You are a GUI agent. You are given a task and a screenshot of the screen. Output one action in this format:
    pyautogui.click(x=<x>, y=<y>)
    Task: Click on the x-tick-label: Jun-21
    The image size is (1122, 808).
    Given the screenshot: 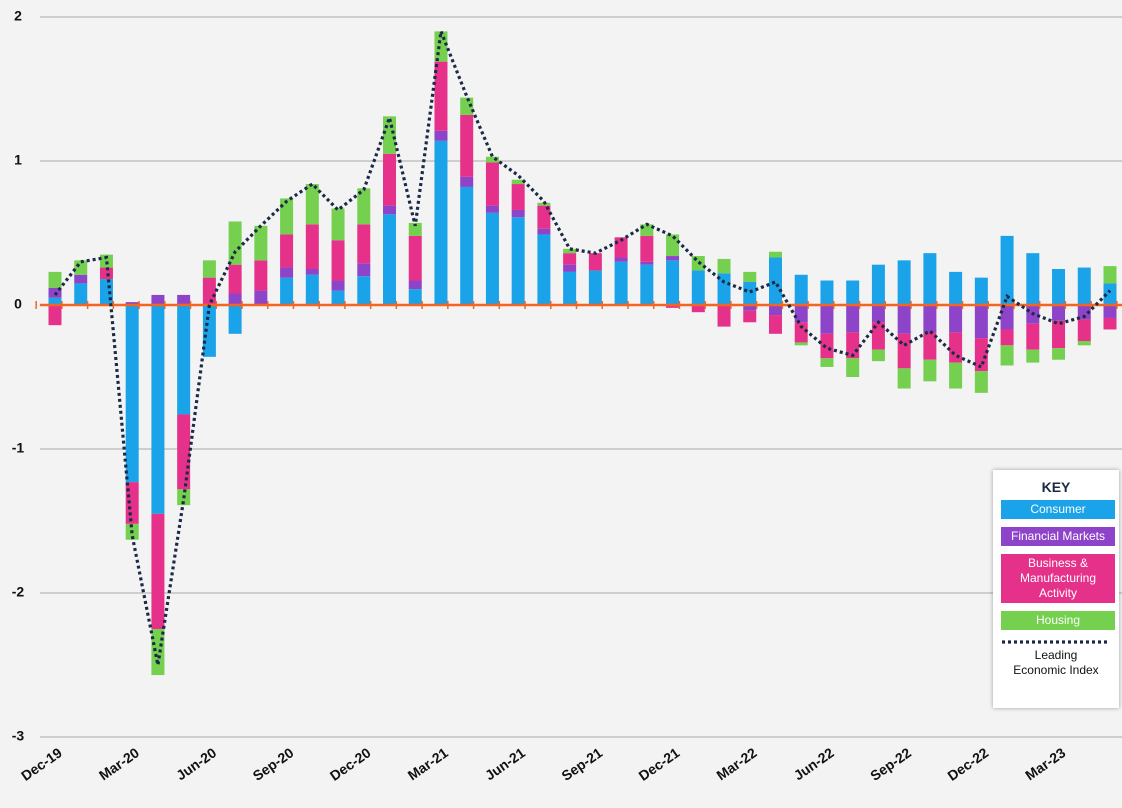 What is the action you would take?
    pyautogui.click(x=505, y=763)
    